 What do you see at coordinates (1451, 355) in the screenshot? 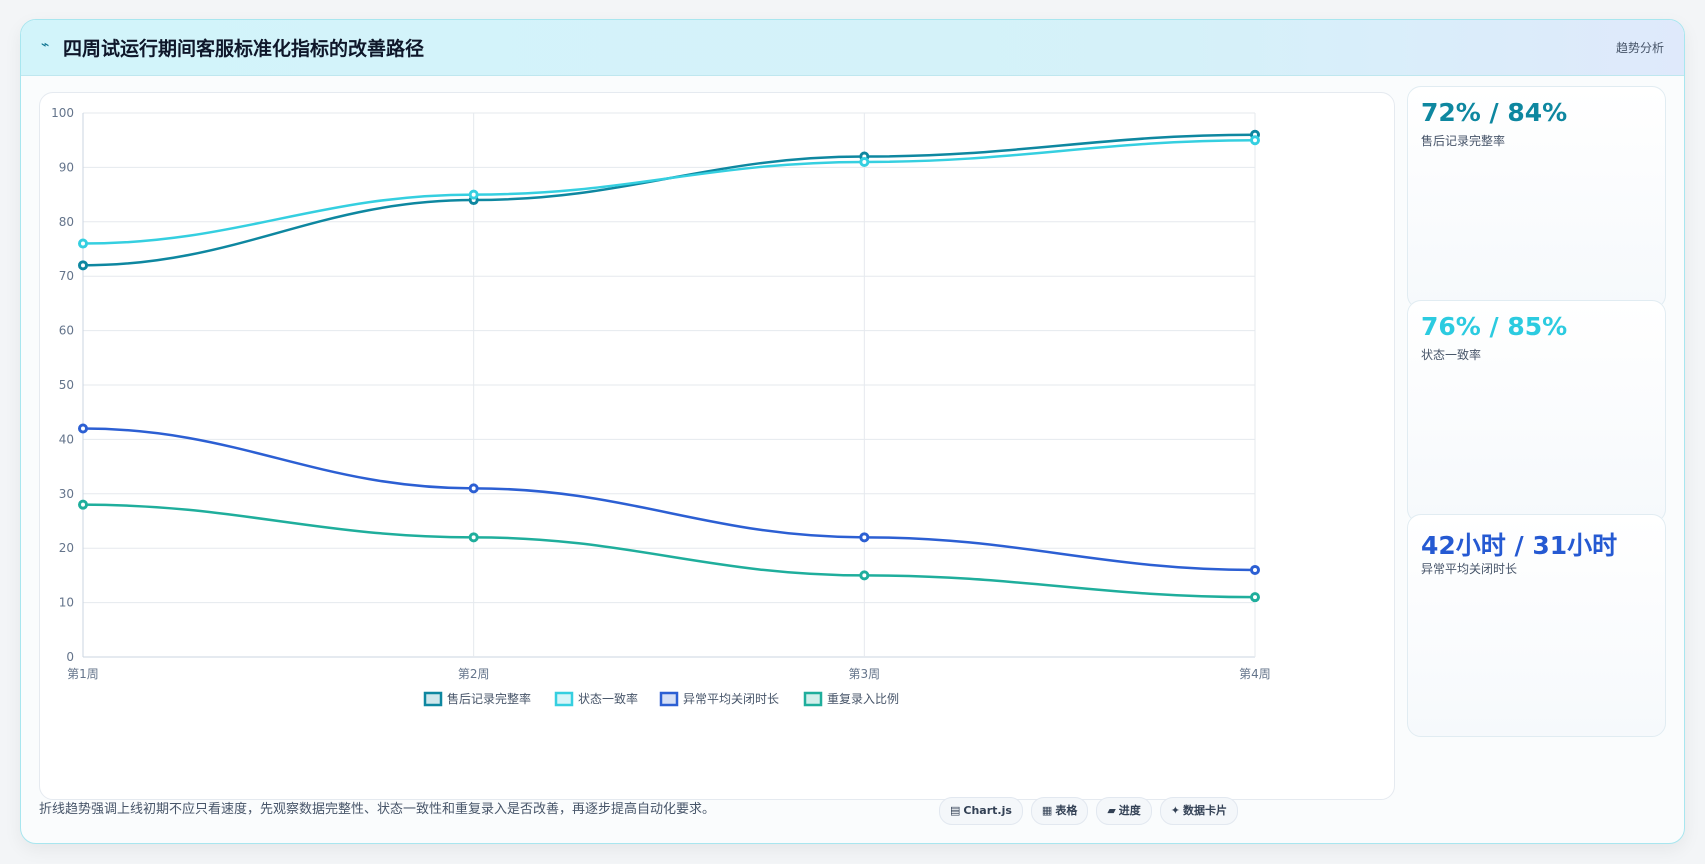
I see `stat-label: 状态一致率` at bounding box center [1451, 355].